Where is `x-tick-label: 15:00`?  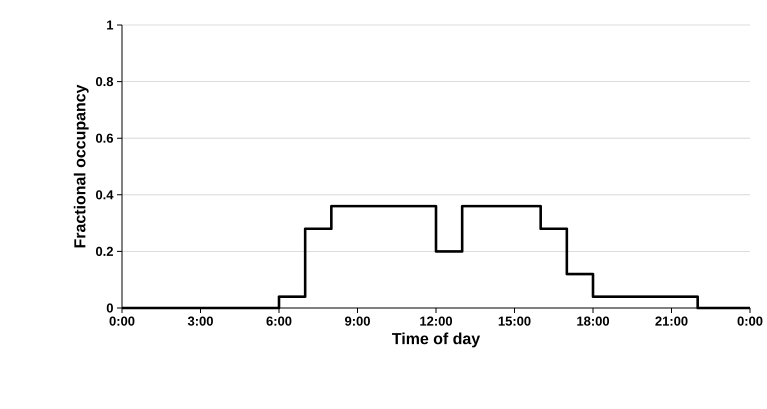
x-tick-label: 15:00 is located at coordinates (514, 321).